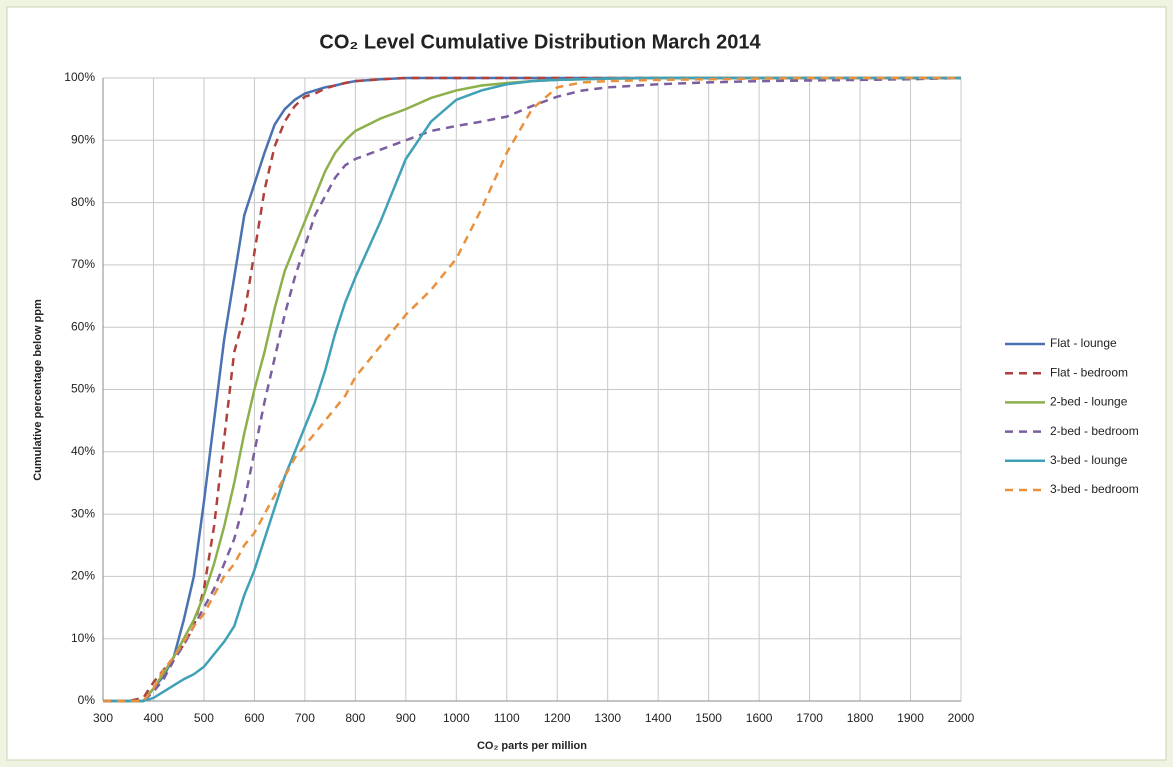  What do you see at coordinates (456, 718) in the screenshot?
I see `x-tick-label: 1000` at bounding box center [456, 718].